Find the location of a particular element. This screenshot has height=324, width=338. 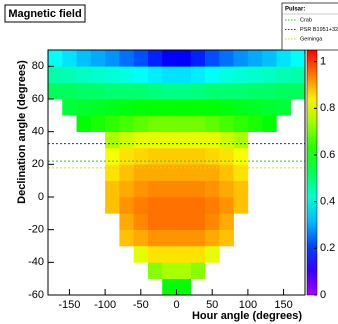

y-tick-label: 80 is located at coordinates (38, 66).